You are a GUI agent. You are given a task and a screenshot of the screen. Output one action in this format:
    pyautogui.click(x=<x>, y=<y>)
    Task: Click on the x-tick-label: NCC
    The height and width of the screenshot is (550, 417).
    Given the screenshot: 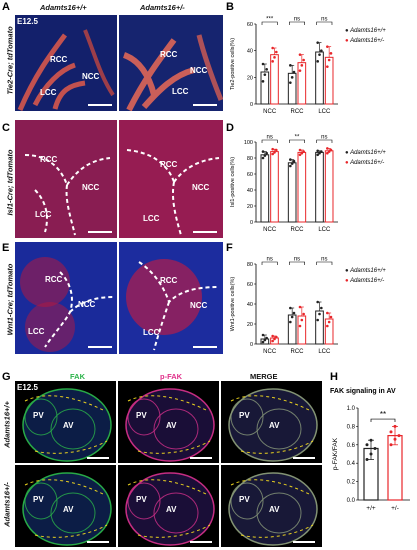 What is the action you would take?
    pyautogui.click(x=270, y=230)
    